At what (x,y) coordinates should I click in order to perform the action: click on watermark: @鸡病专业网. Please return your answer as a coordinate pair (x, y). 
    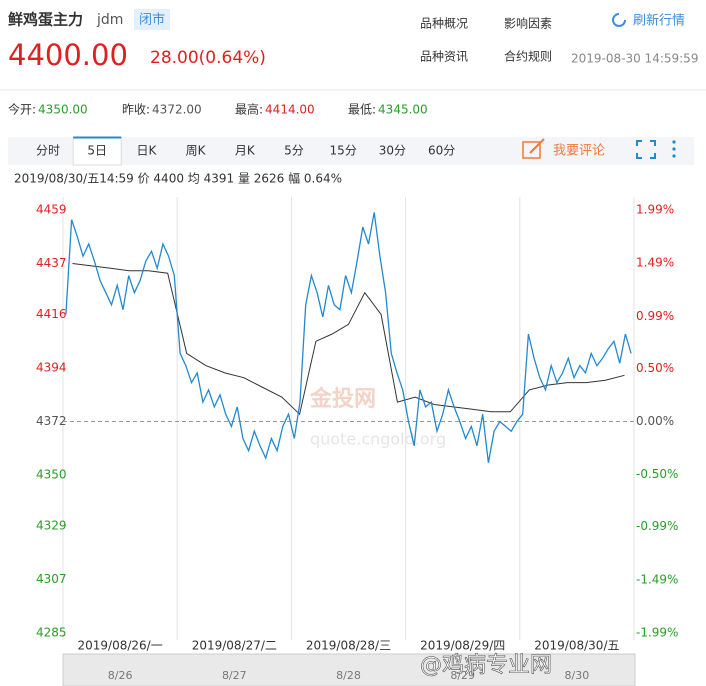
    Looking at the image, I should click on (486, 665).